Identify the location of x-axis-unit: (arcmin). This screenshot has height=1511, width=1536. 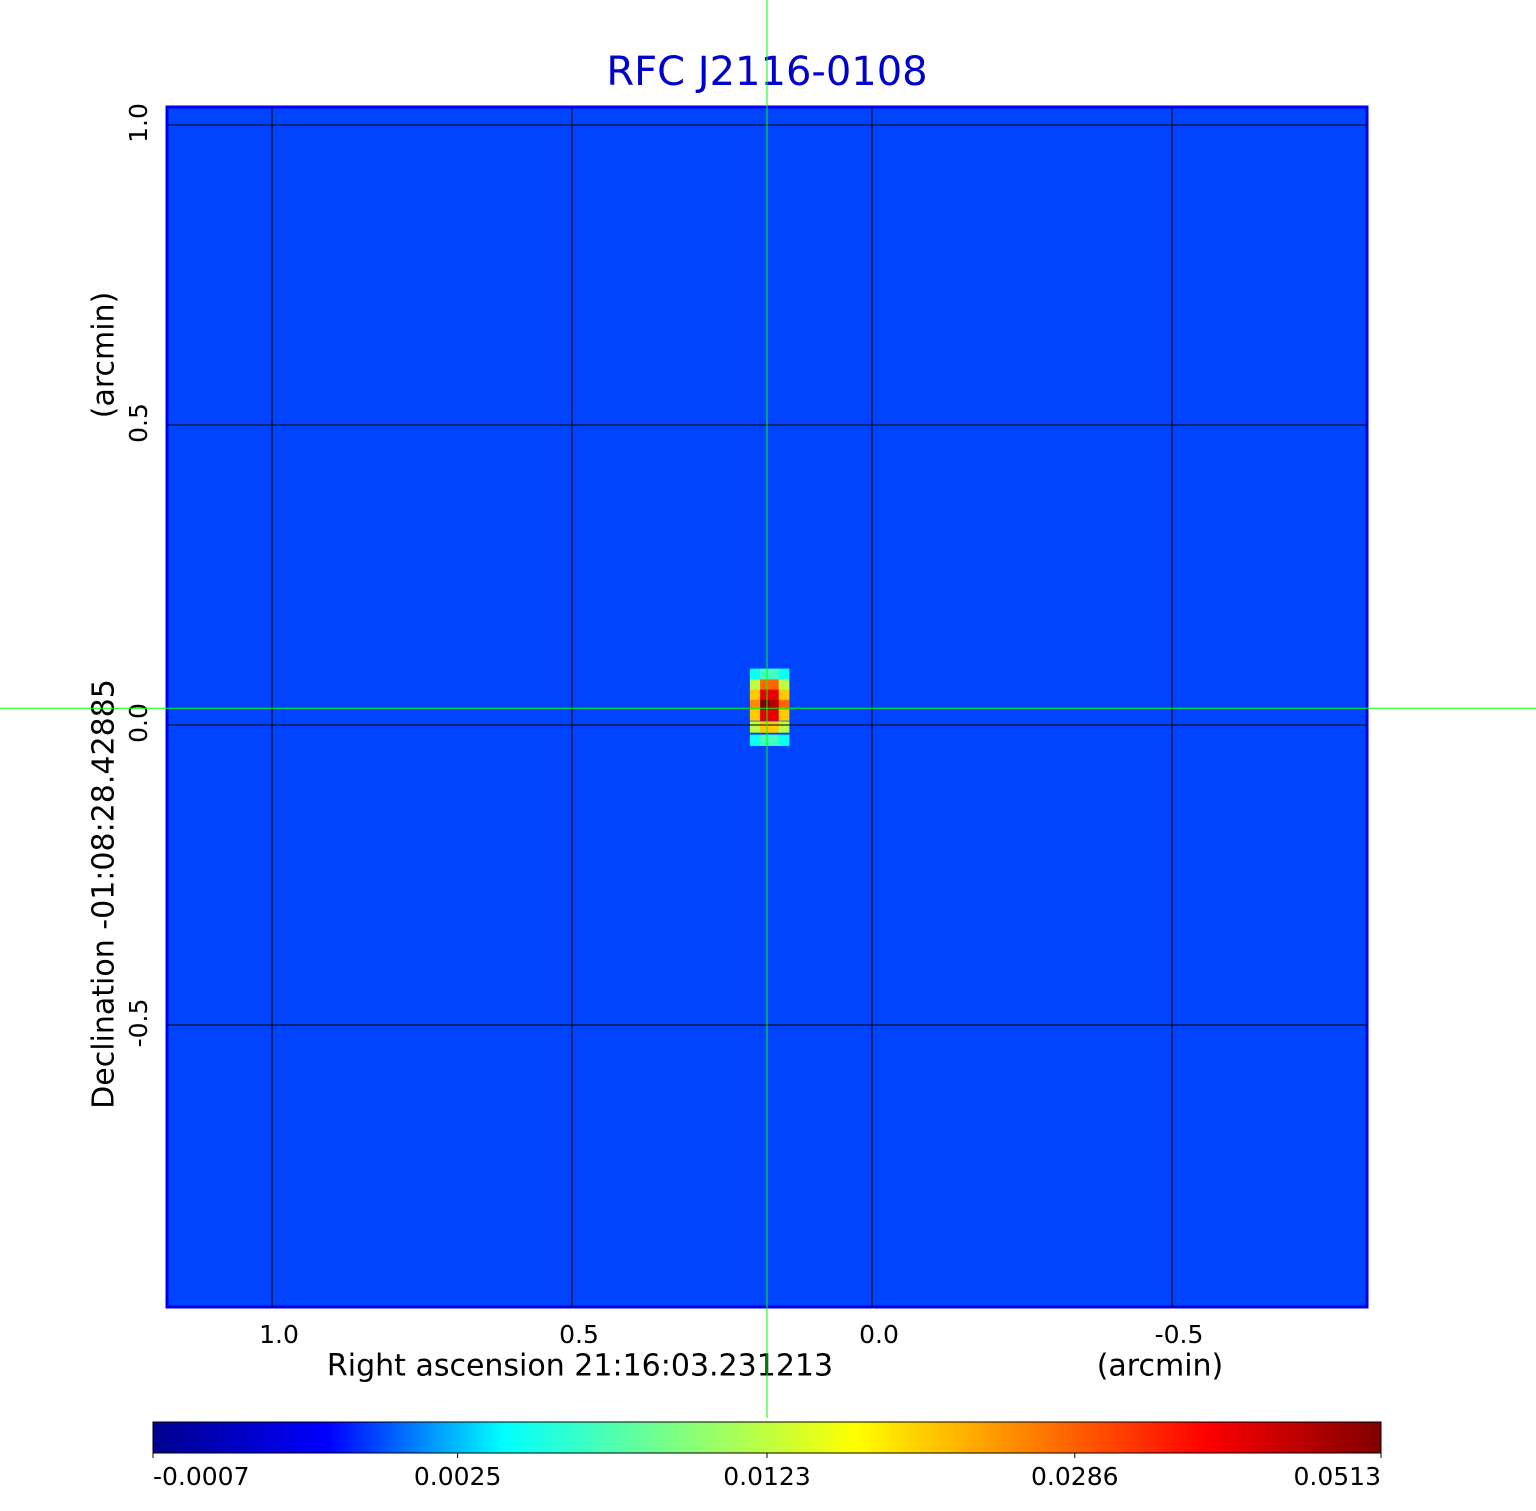
(1160, 1366).